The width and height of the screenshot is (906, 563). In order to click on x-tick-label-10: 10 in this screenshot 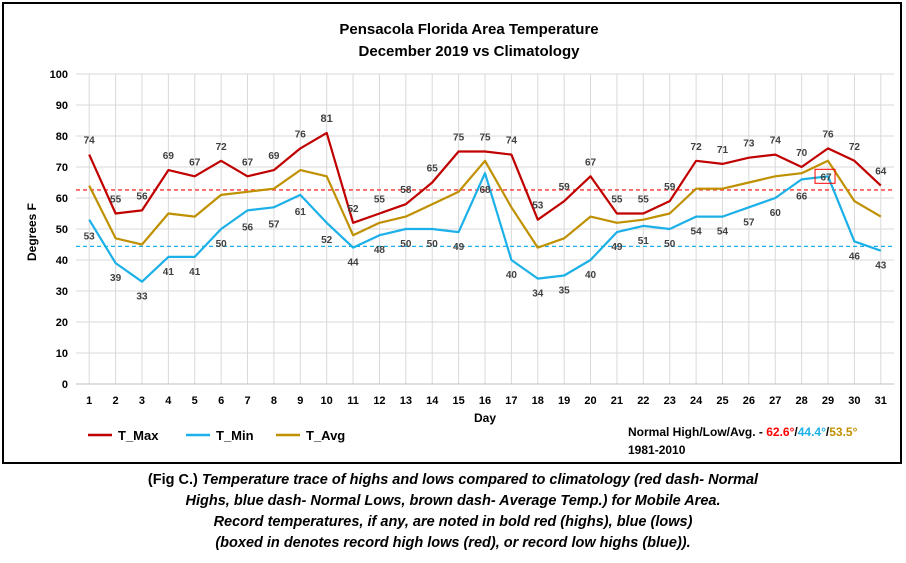, I will do `click(327, 401)`.